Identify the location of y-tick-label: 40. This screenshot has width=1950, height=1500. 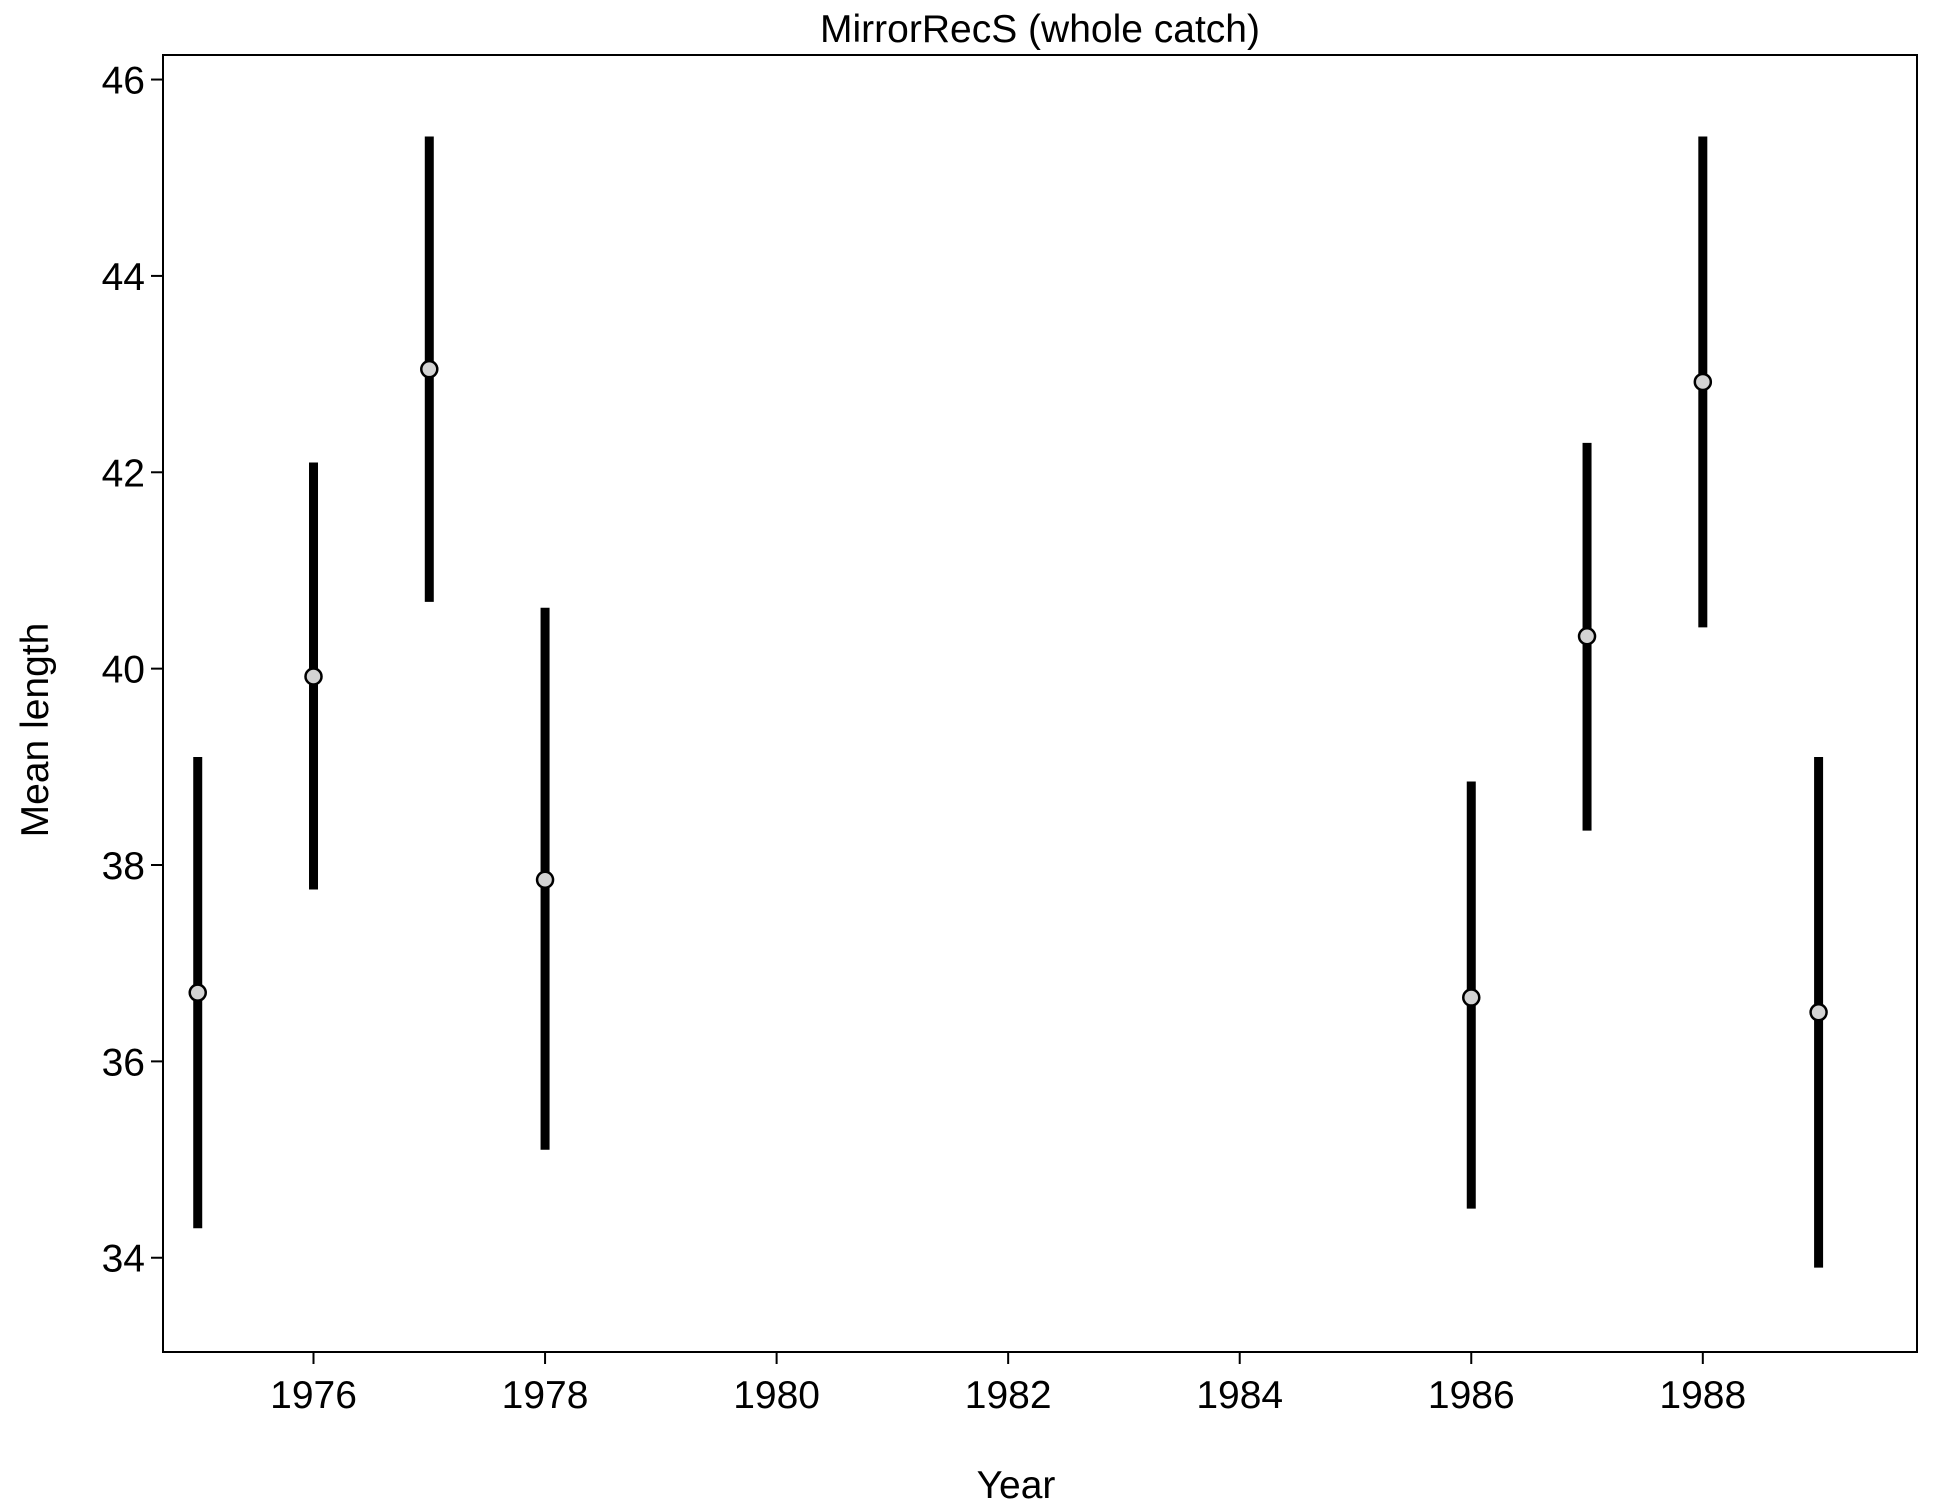
(123, 670).